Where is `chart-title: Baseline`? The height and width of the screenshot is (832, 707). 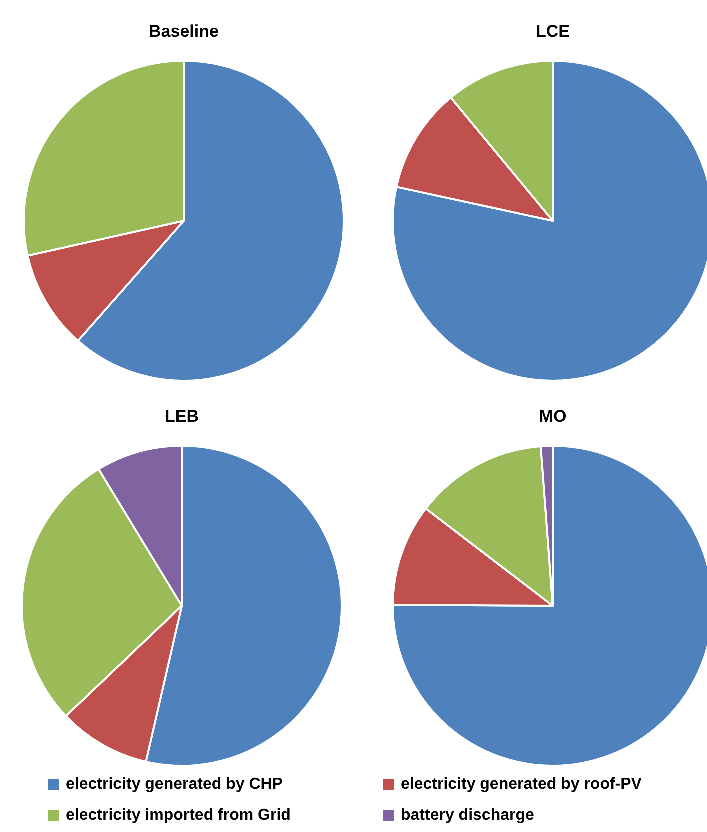 chart-title: Baseline is located at coordinates (184, 31).